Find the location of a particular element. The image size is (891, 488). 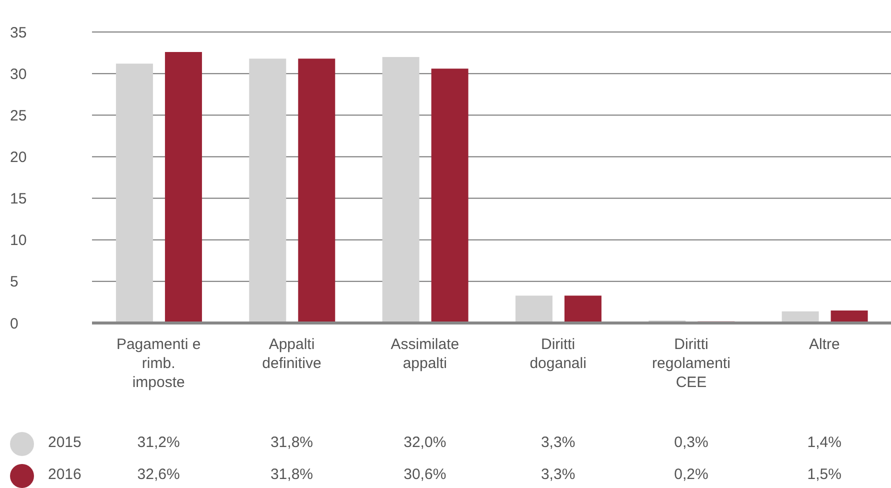

x-tick-label: Appalti definitive is located at coordinates (292, 354).